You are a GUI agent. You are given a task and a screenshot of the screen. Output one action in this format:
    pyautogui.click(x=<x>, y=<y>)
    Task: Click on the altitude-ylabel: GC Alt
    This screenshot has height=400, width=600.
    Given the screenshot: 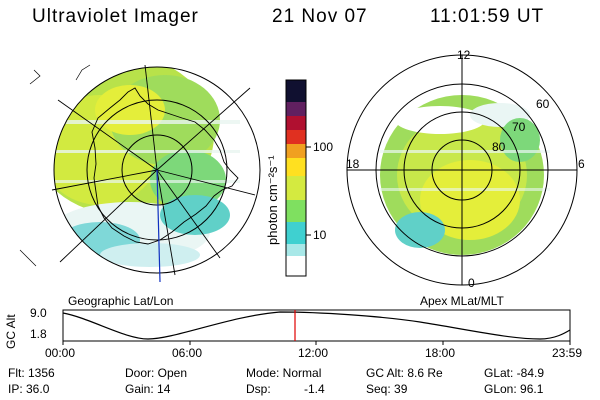 What is the action you would take?
    pyautogui.click(x=11, y=331)
    